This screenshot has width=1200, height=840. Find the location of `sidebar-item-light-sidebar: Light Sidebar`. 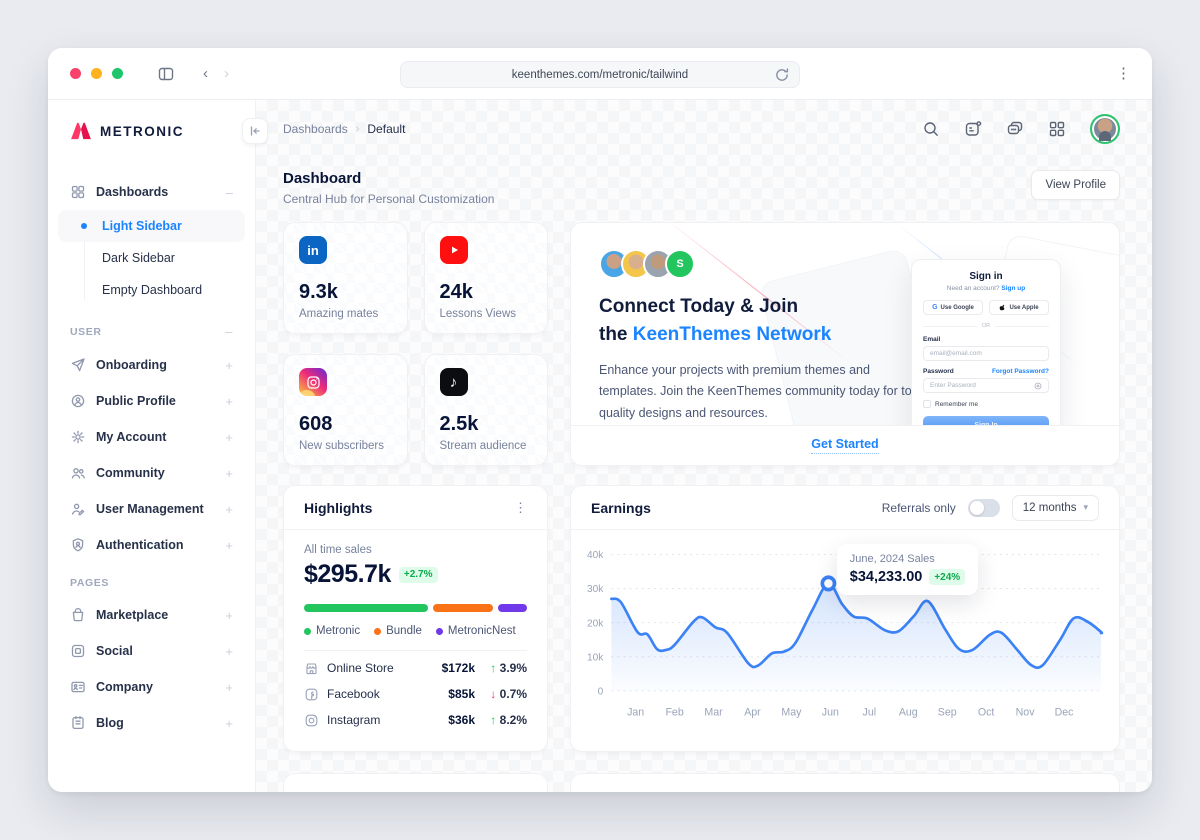

sidebar-item-light-sidebar: Light Sidebar is located at coordinates (151, 226).